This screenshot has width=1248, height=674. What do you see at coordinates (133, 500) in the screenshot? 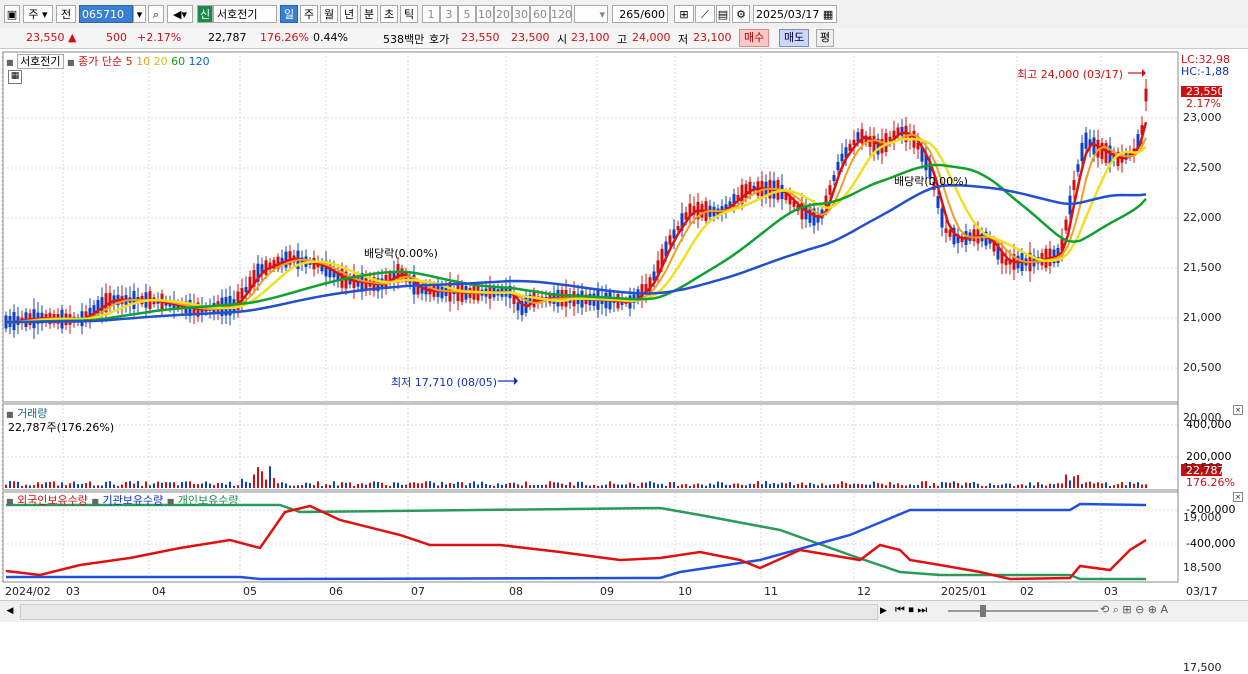
I see `institution-holding-label: 기관보유수량` at bounding box center [133, 500].